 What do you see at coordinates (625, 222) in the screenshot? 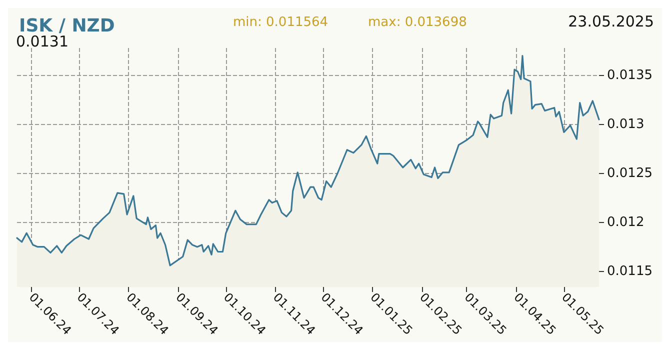
I see `y-tick-label: 0.012` at bounding box center [625, 222].